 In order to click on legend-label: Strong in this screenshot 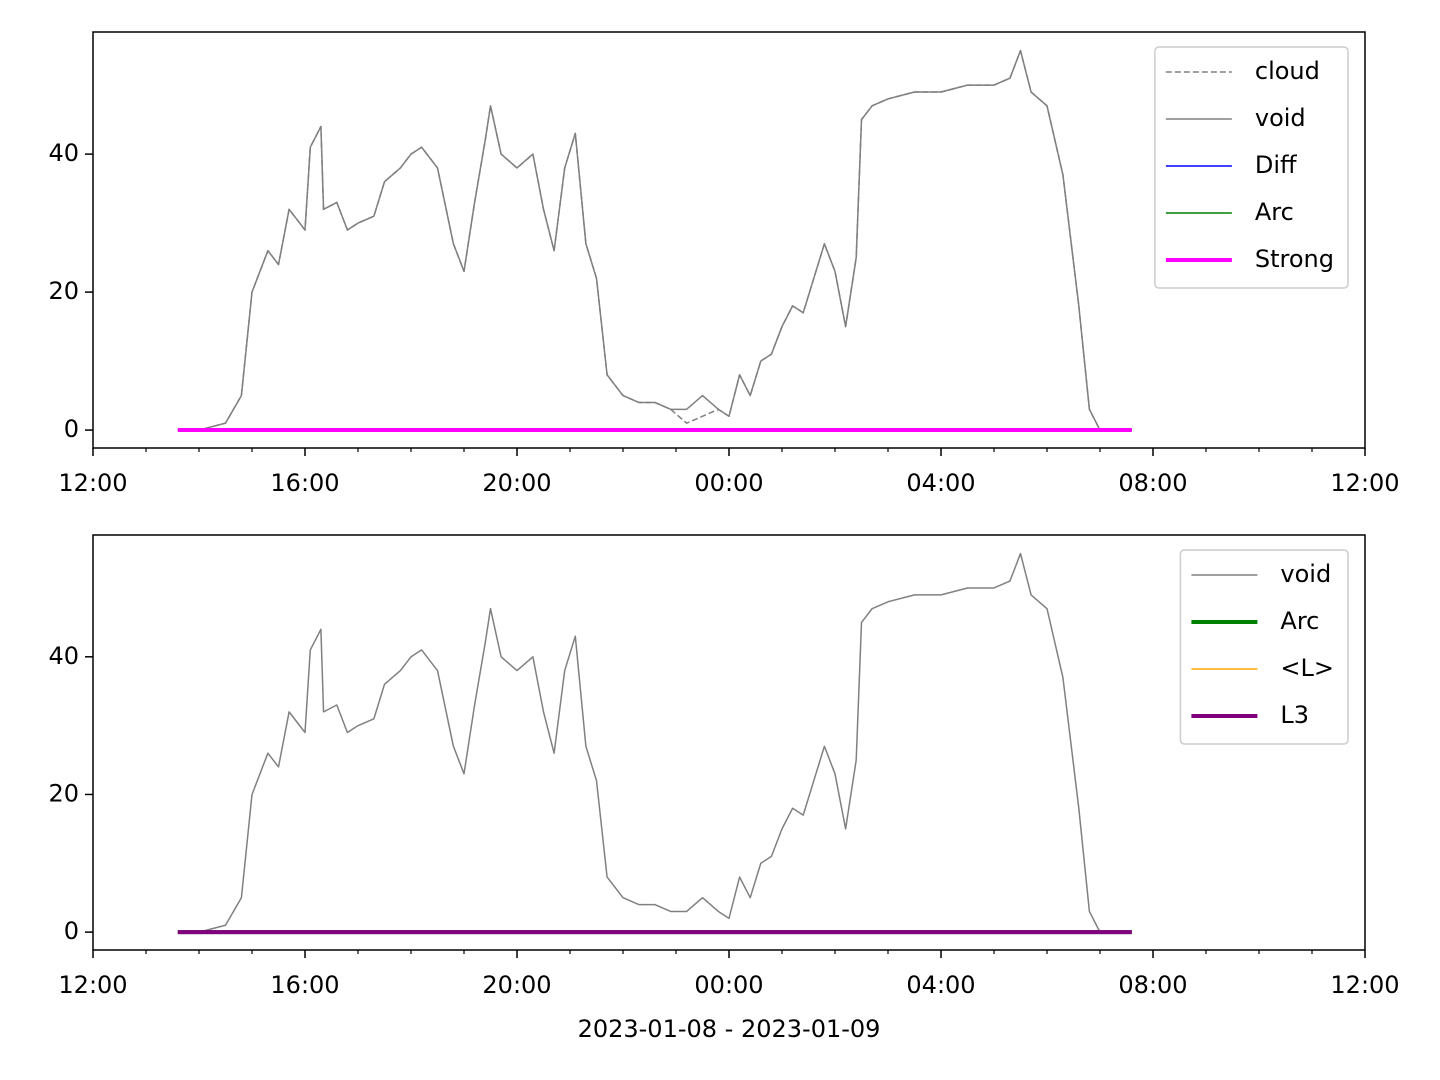, I will do `click(1294, 259)`.